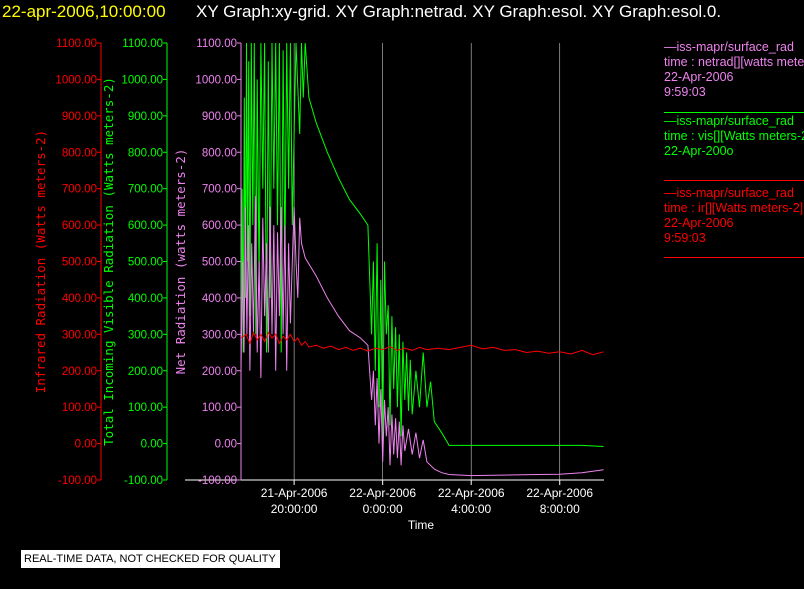 This screenshot has height=589, width=804. I want to click on legend-ir-variable: time : ir[][Watts meters-2], so click(734, 208).